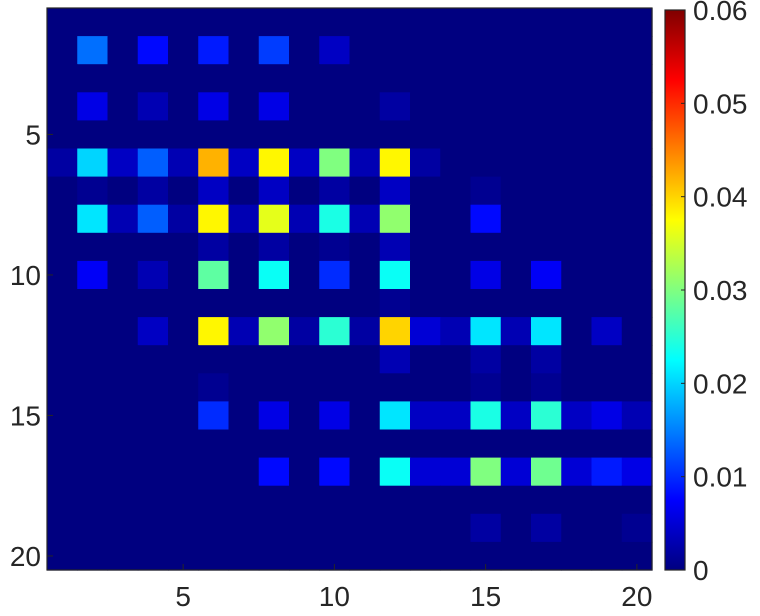 The image size is (760, 616). I want to click on x-tick-label: 5, so click(183, 596).